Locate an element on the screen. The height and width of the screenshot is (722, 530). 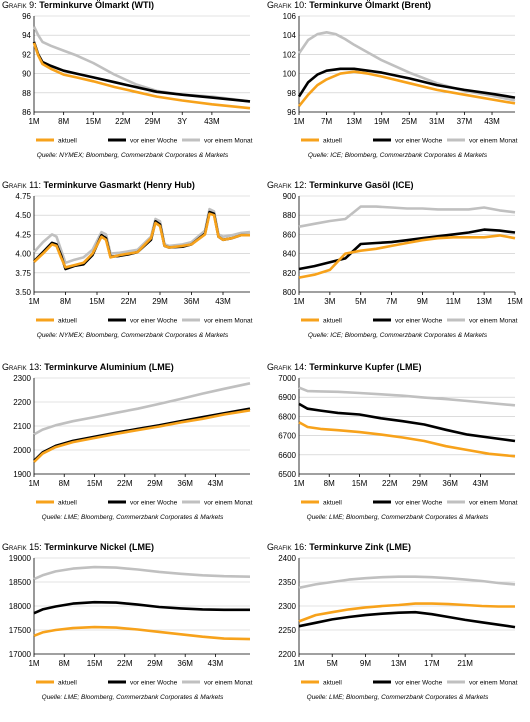
x-tick-label: 7M is located at coordinates (326, 121).